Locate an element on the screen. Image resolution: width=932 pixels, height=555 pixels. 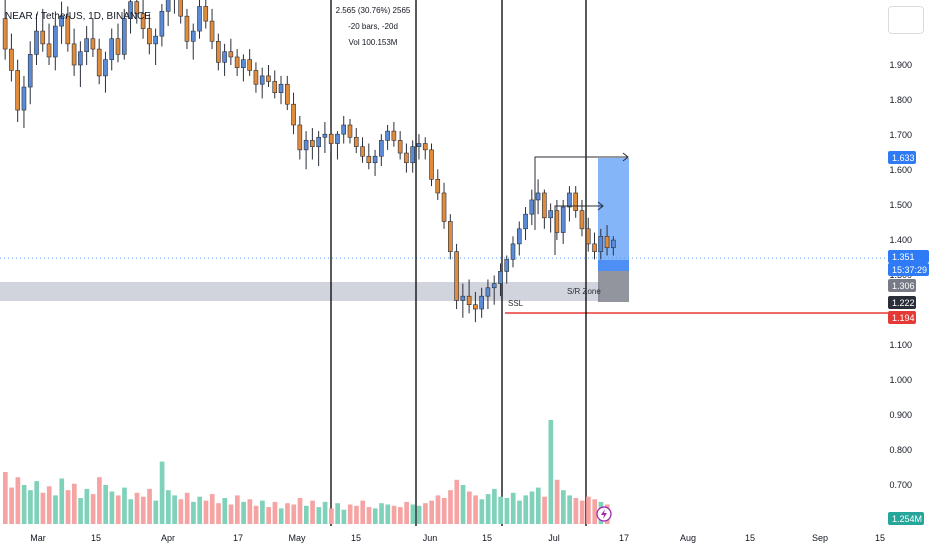
y-tick-label: 0.900 is located at coordinates (900, 415).